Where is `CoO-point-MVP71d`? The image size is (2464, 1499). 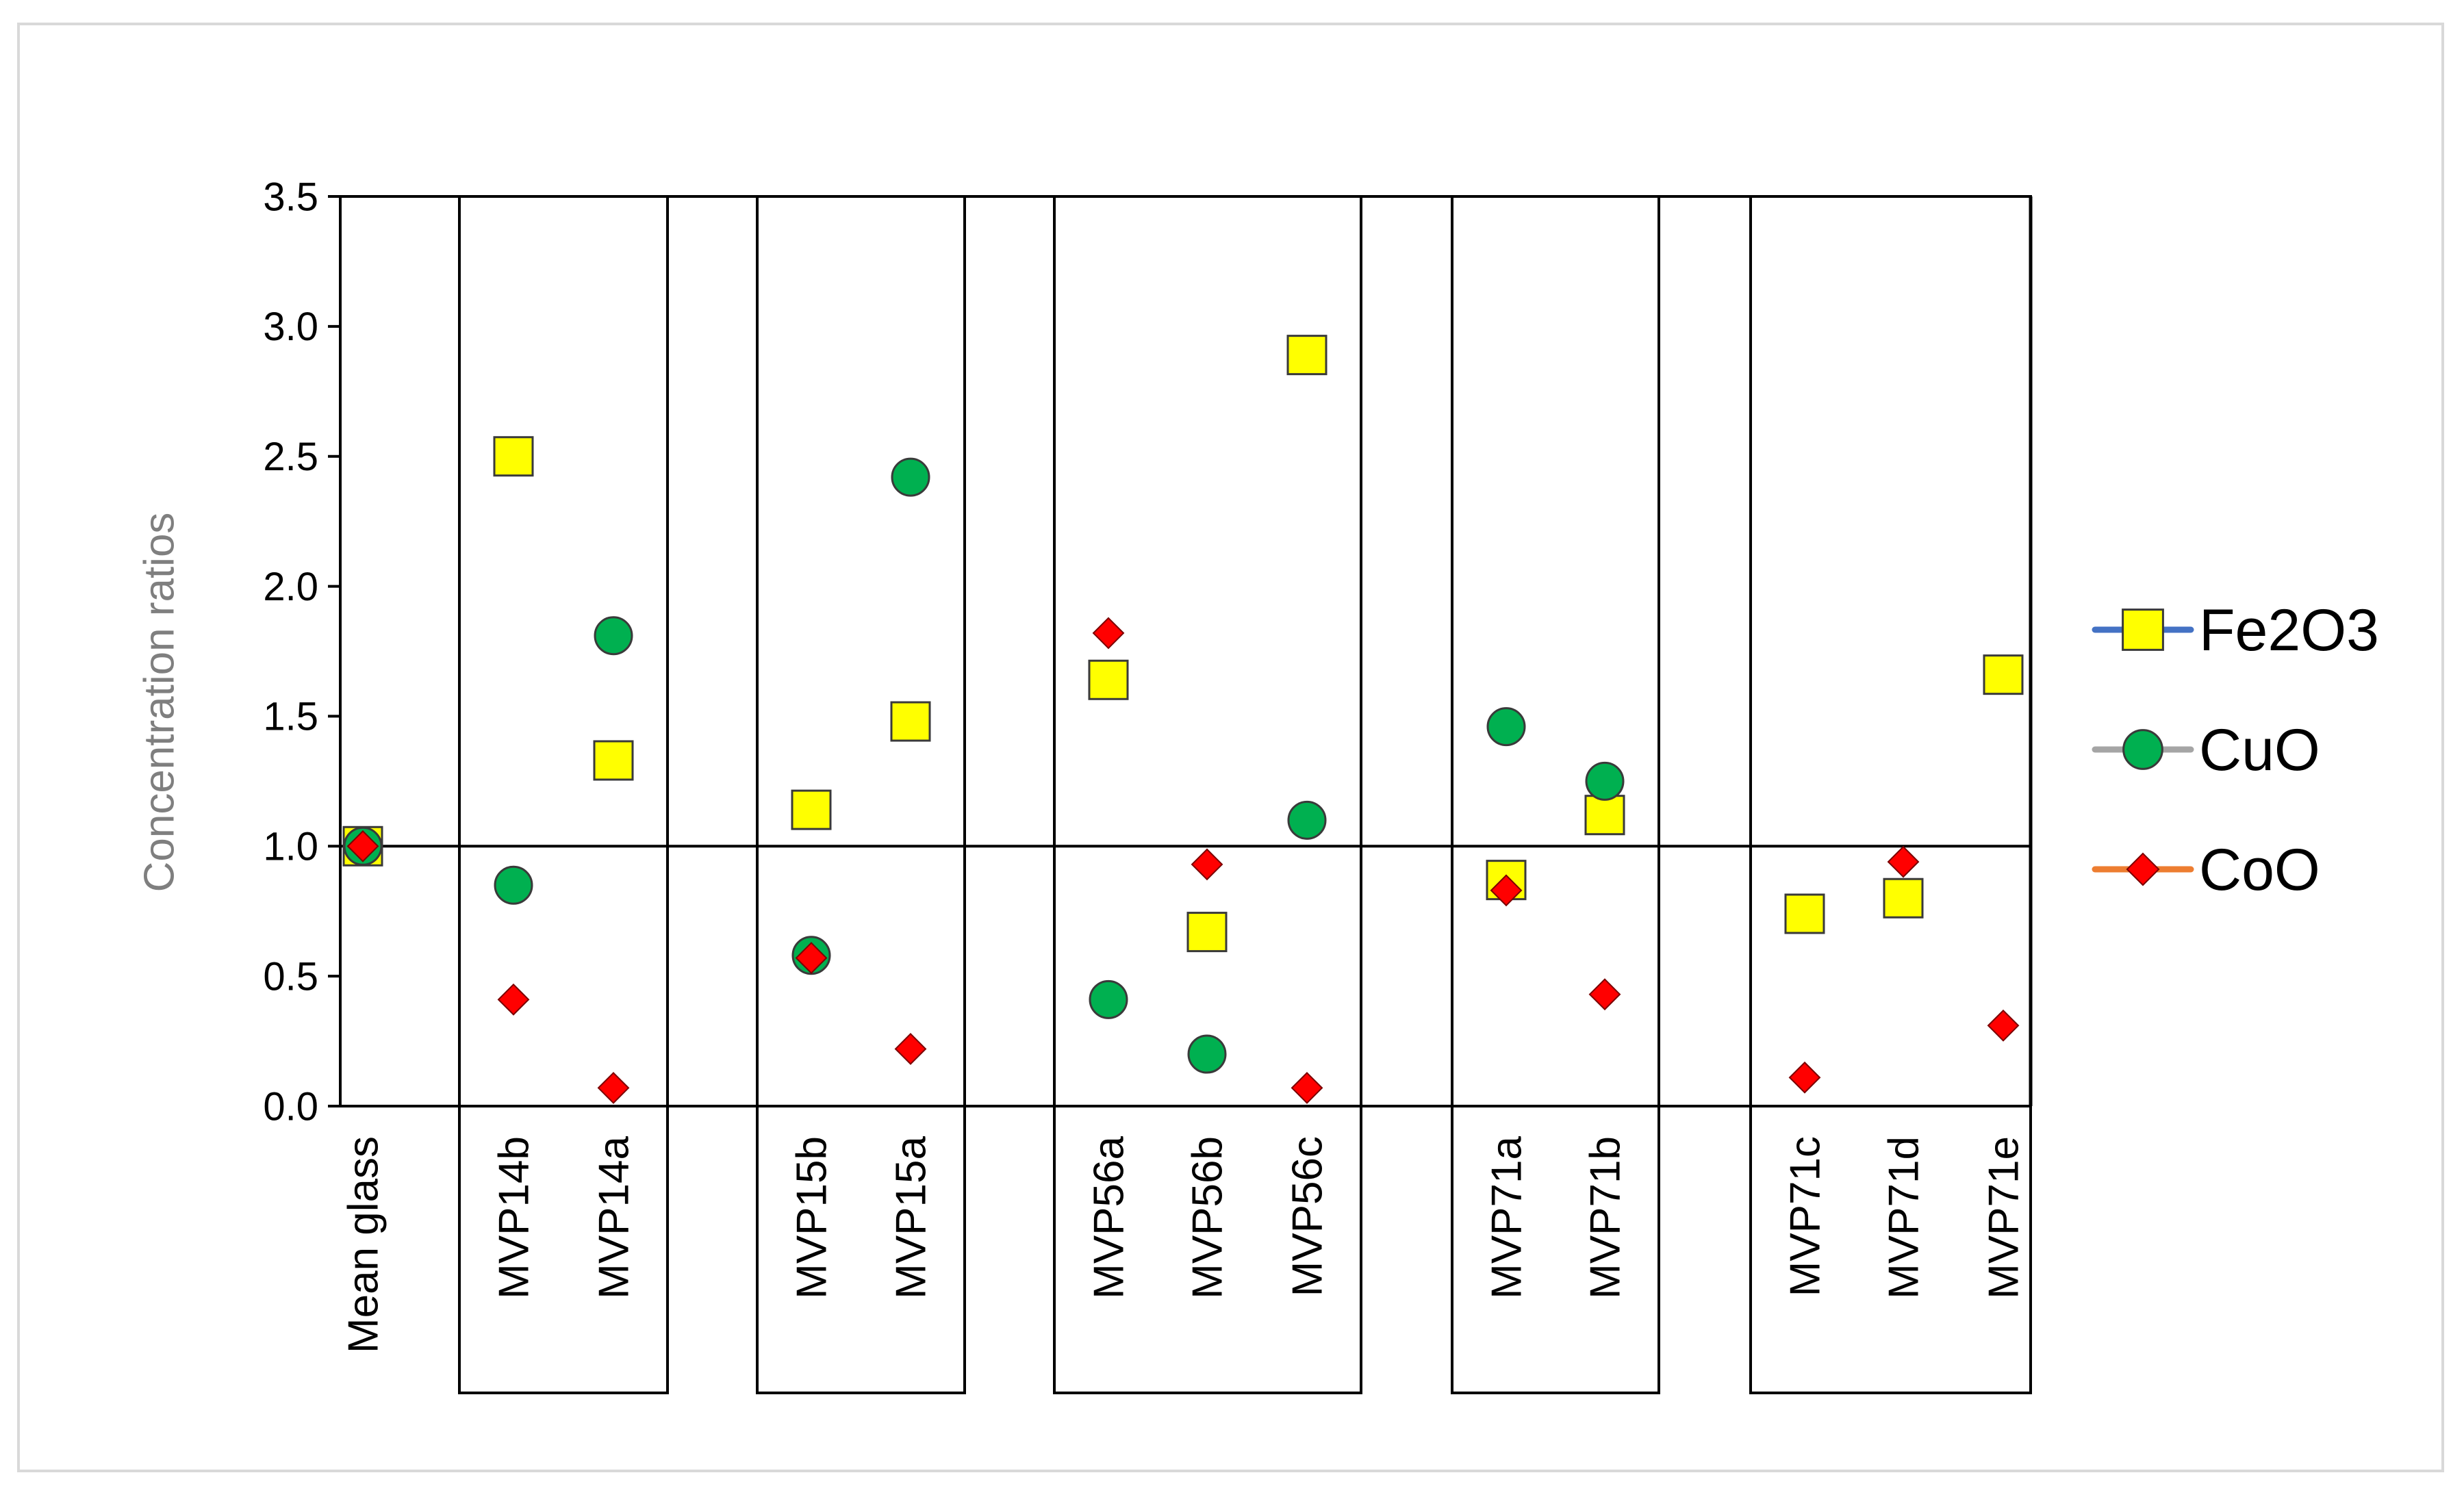 CoO-point-MVP71d is located at coordinates (1903, 861).